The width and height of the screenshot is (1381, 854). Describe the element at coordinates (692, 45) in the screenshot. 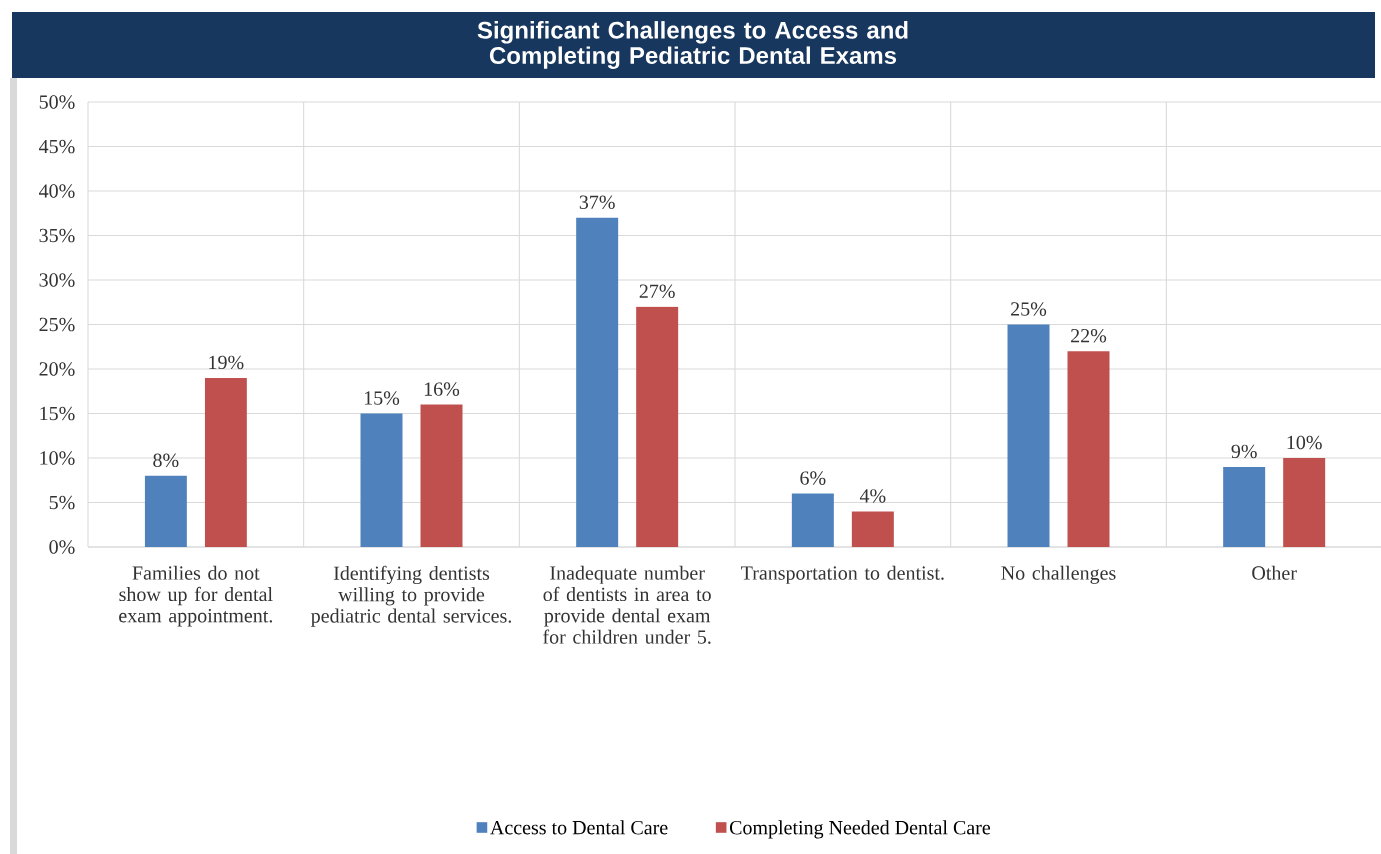

I see `chart-title: Significant Challenges to Access and Completing Pediatric Dental Exams` at that location.